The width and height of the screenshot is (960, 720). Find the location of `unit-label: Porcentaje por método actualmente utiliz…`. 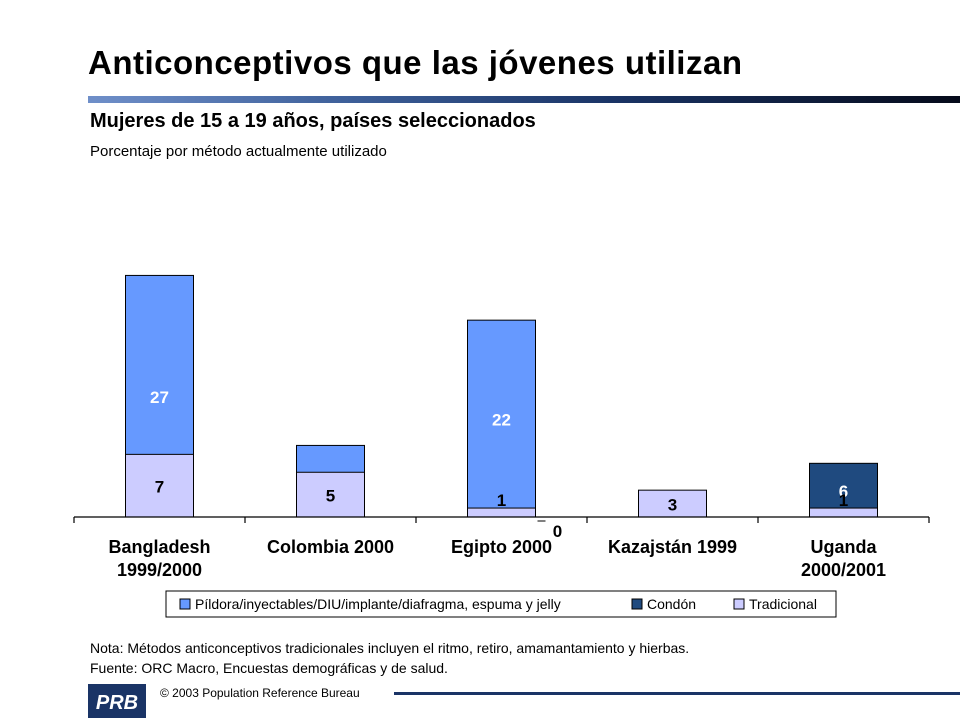

unit-label: Porcentaje por método actualmente utiliz… is located at coordinates (238, 151).